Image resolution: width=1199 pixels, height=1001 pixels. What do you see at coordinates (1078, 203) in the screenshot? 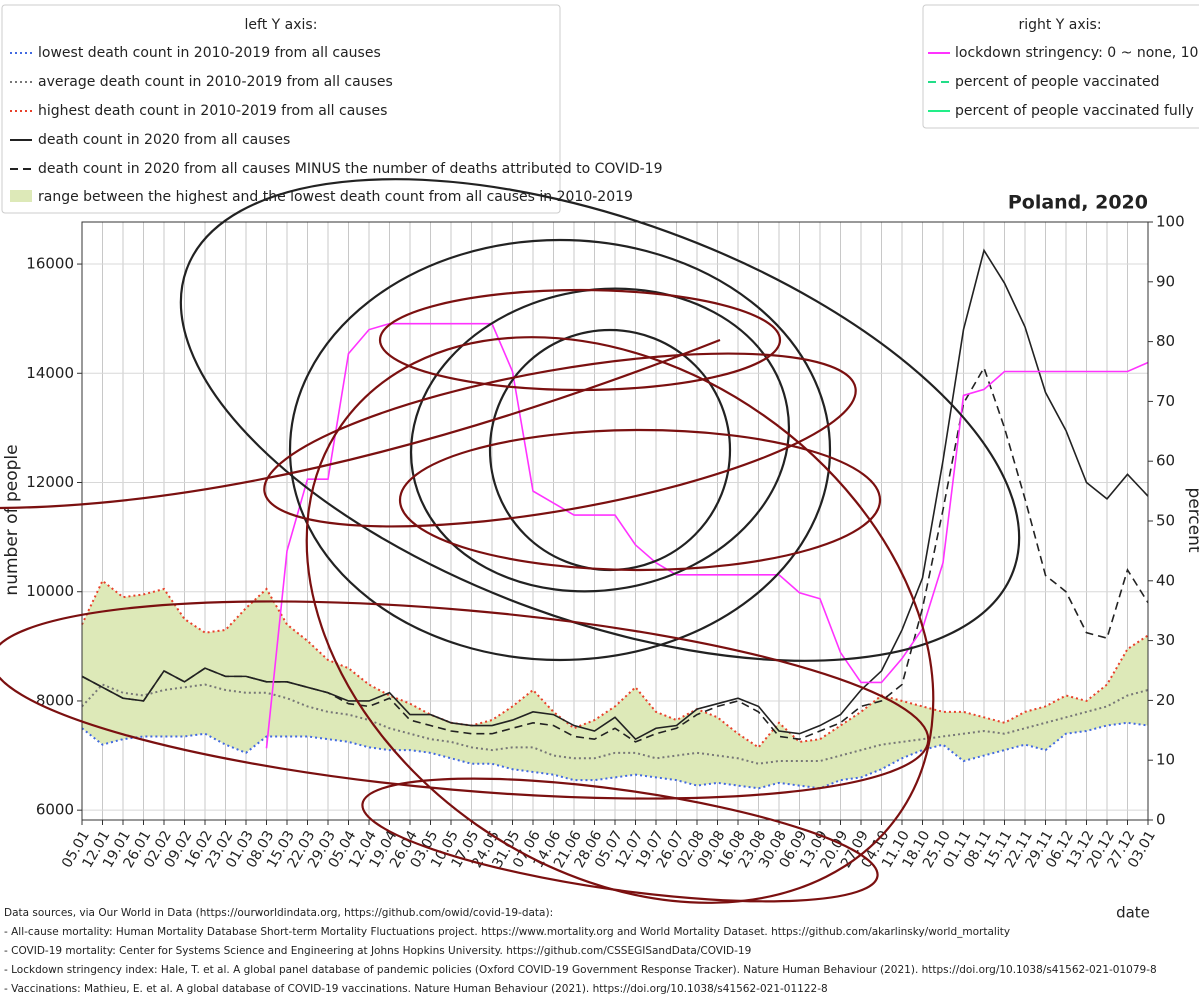
I see `chart-title: Poland, 2020` at bounding box center [1078, 203].